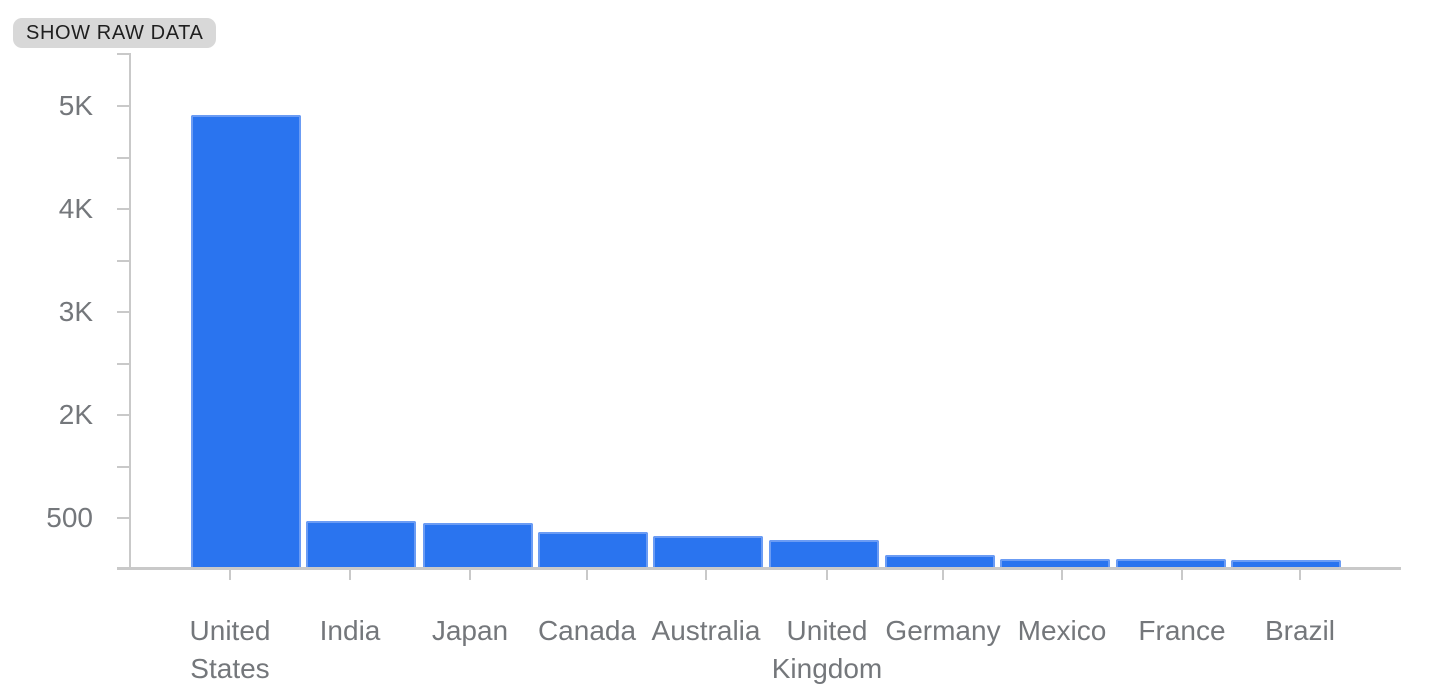 This screenshot has height=698, width=1442. I want to click on bar-brazil, so click(1286, 563).